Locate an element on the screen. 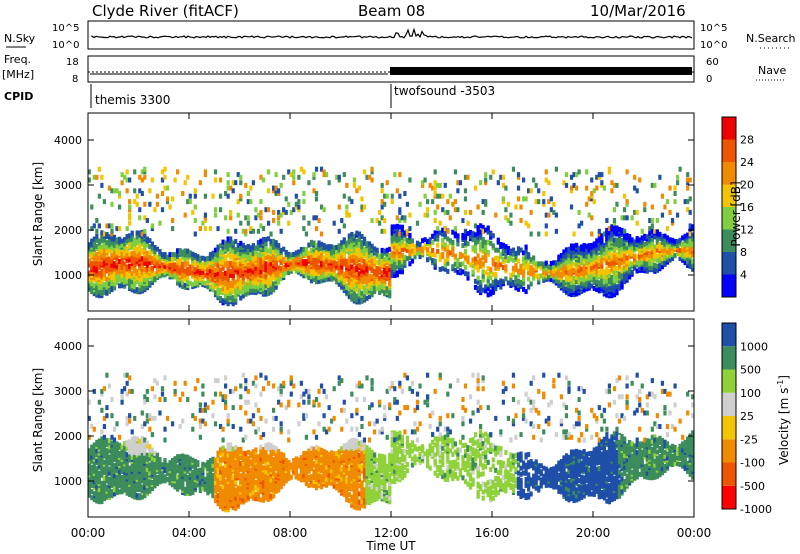  nsearch-tick-top: 10^5 is located at coordinates (713, 28).